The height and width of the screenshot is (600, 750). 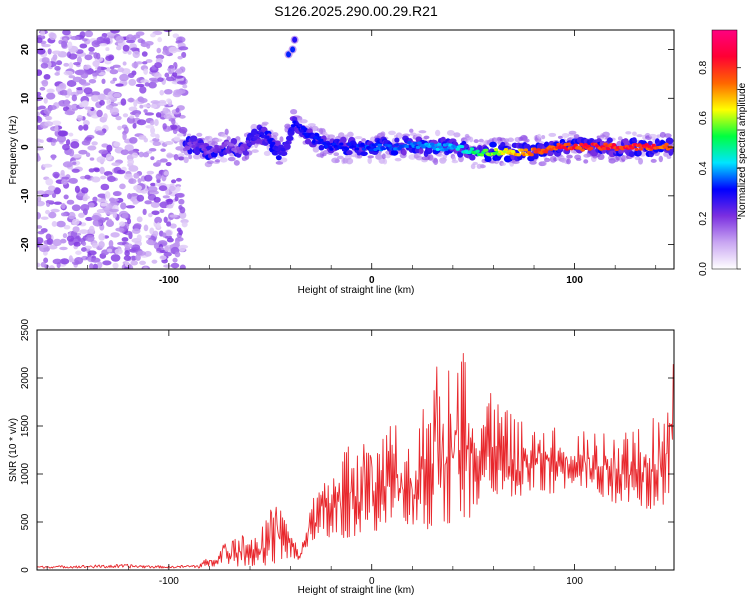 I want to click on y-tick-label: -20, so click(x=25, y=244).